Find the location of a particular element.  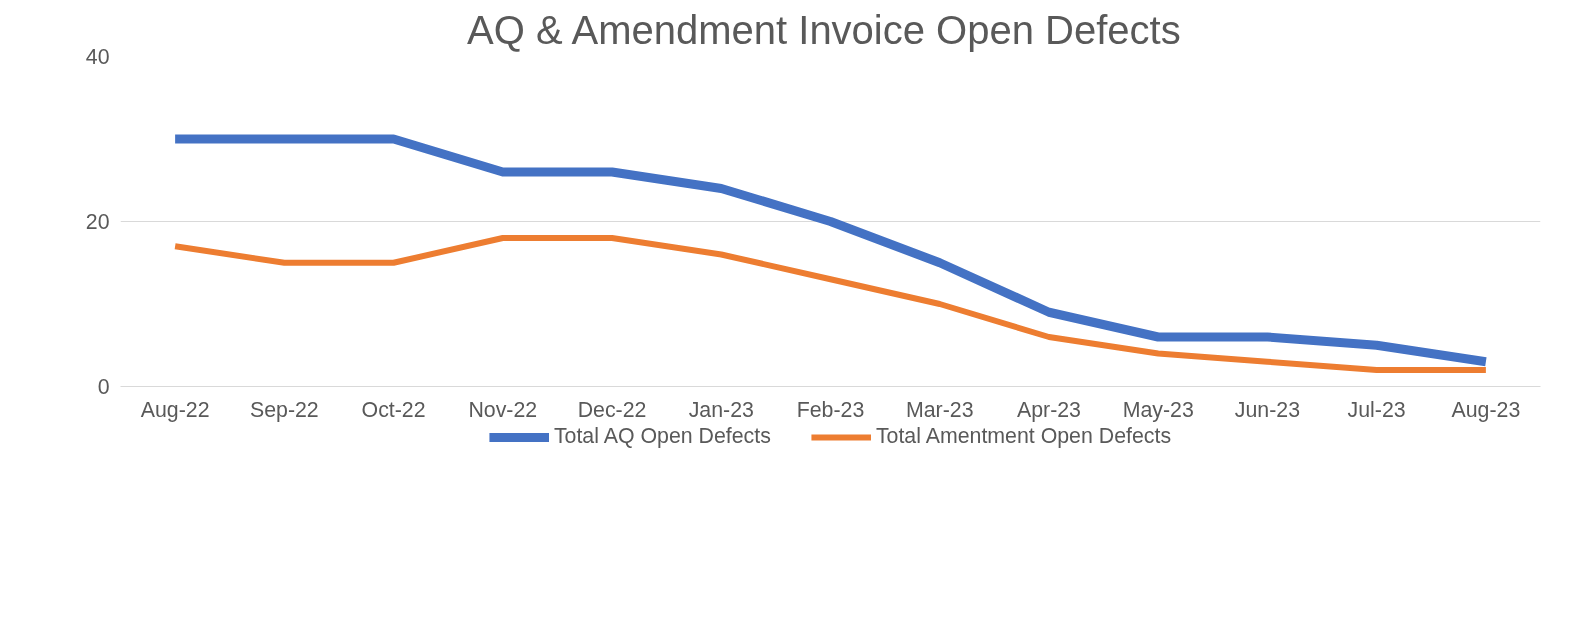

x-tick-label: Dec-22 is located at coordinates (612, 409).